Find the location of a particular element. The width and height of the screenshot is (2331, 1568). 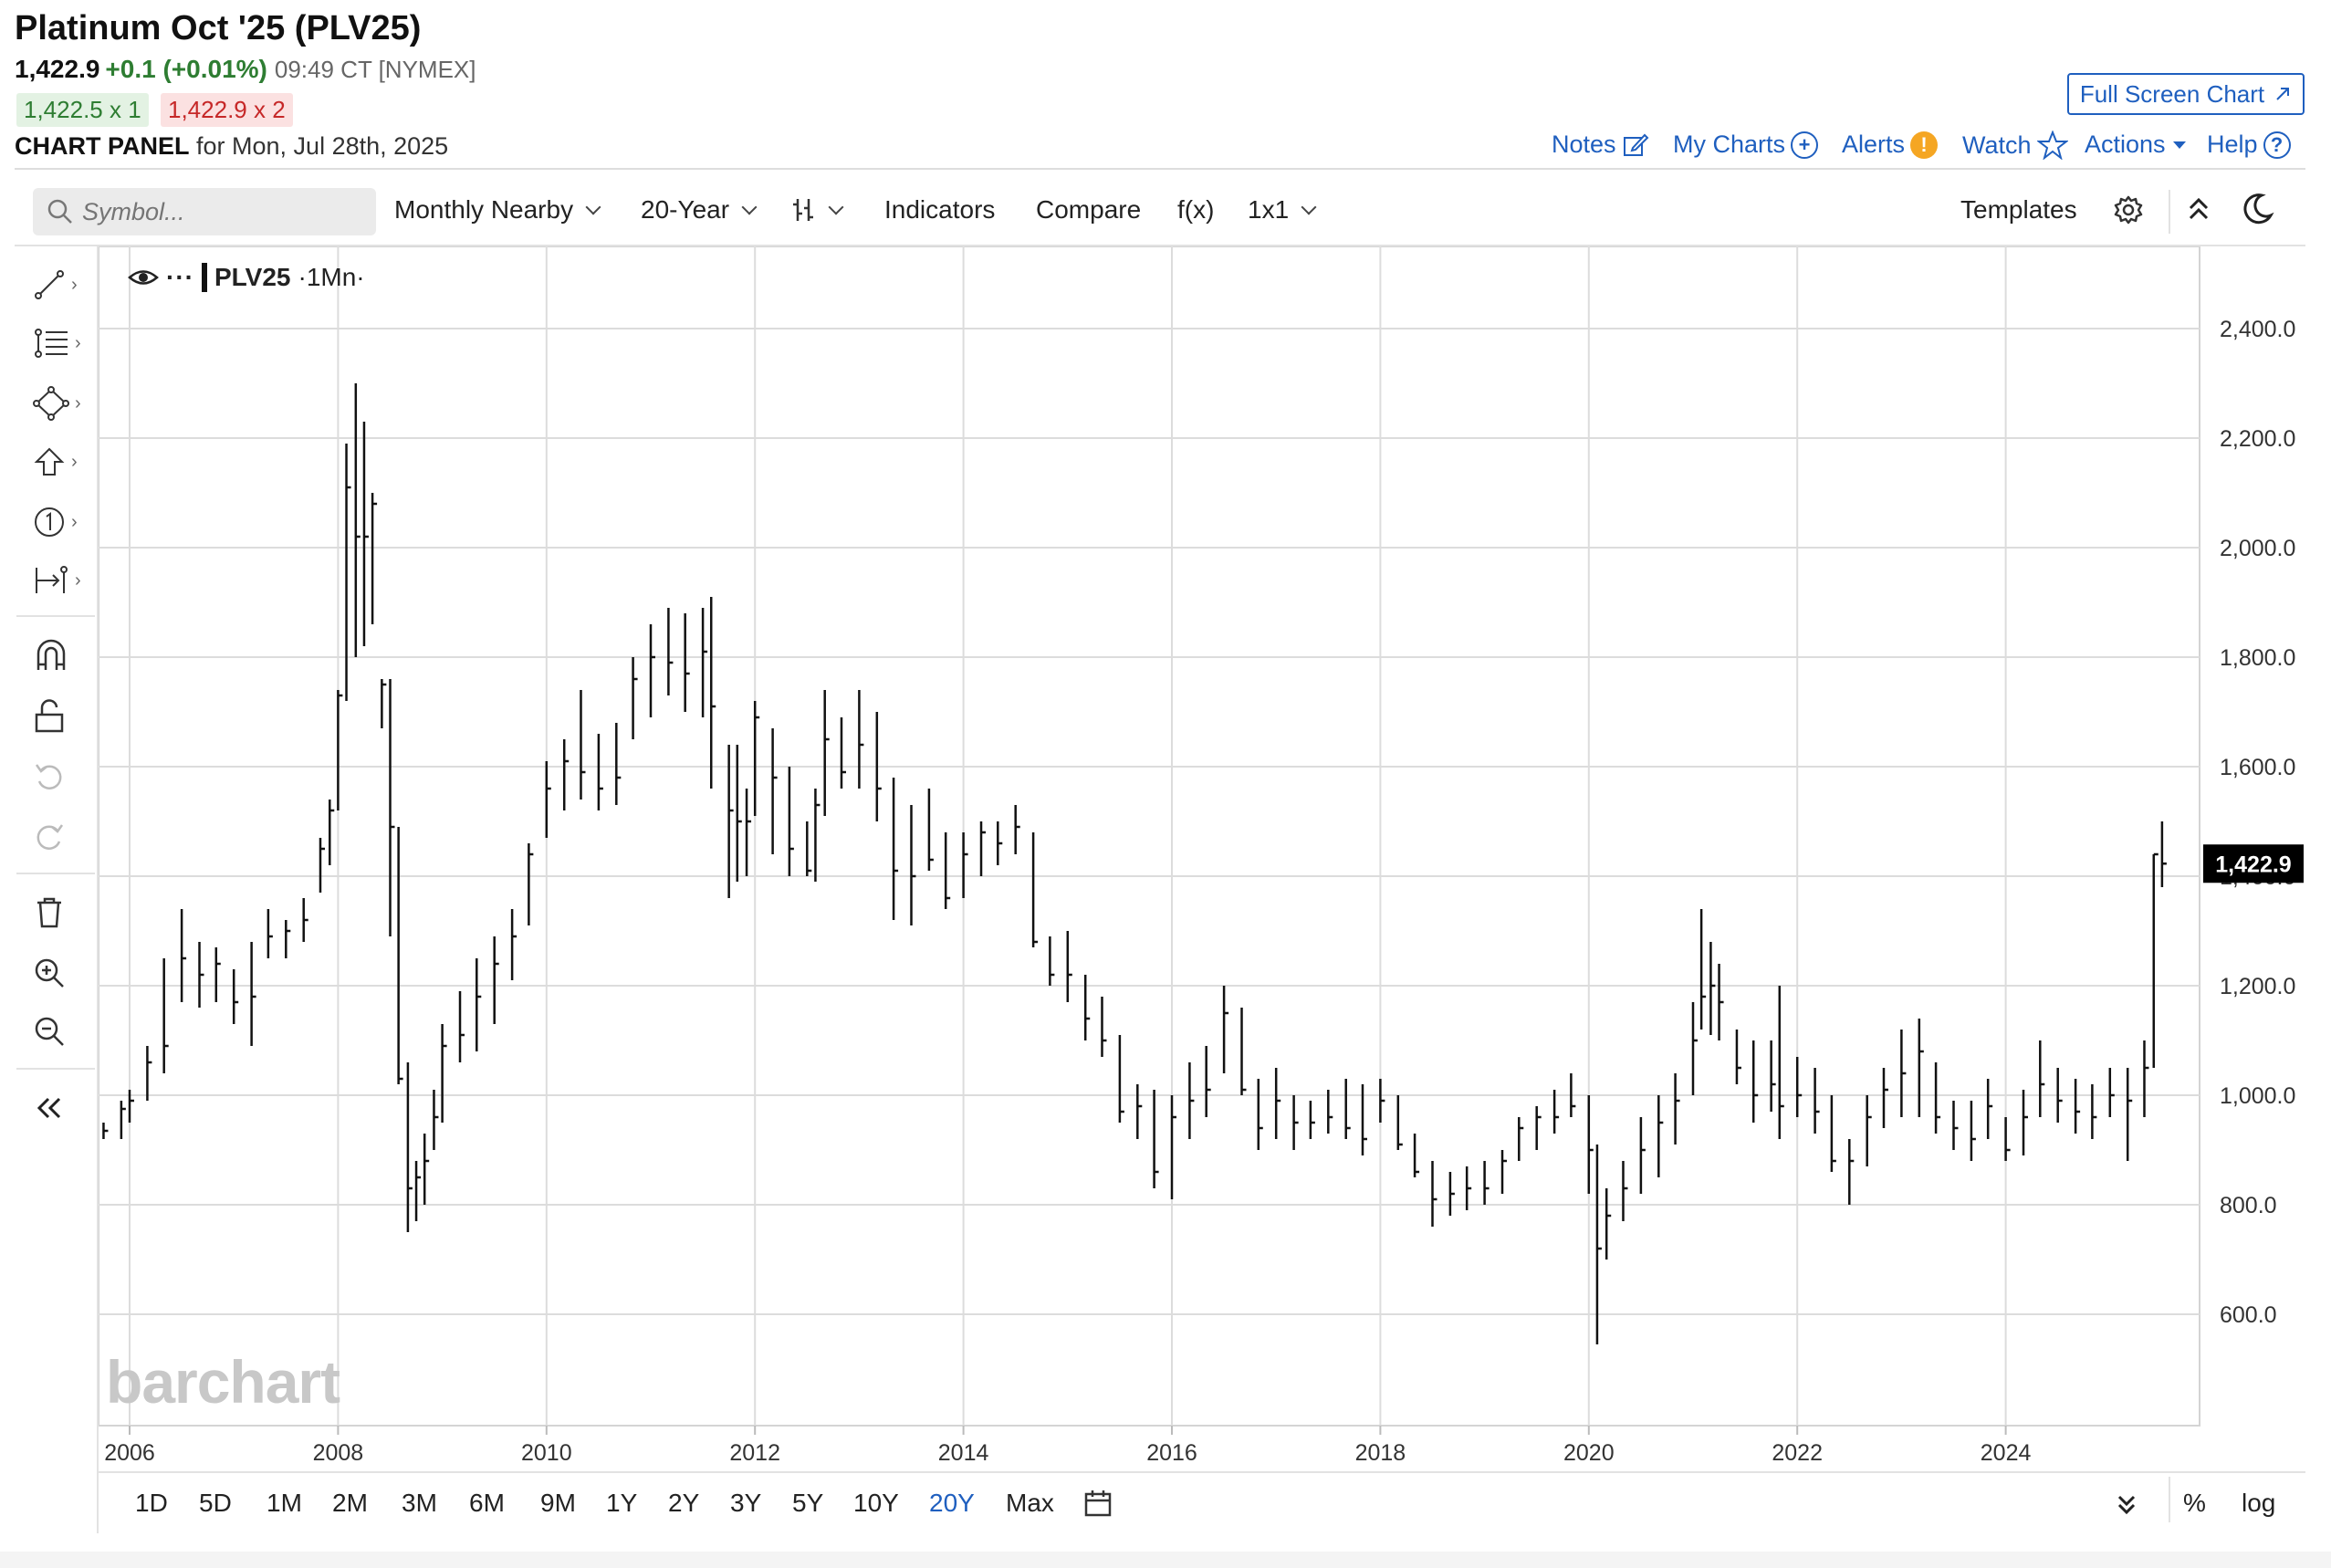

notes-link: Notes is located at coordinates (1601, 145).